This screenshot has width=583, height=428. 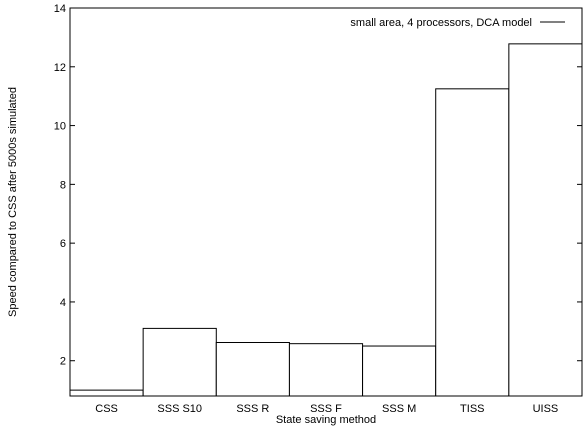 I want to click on y-tick-label: 8, so click(x=63, y=185).